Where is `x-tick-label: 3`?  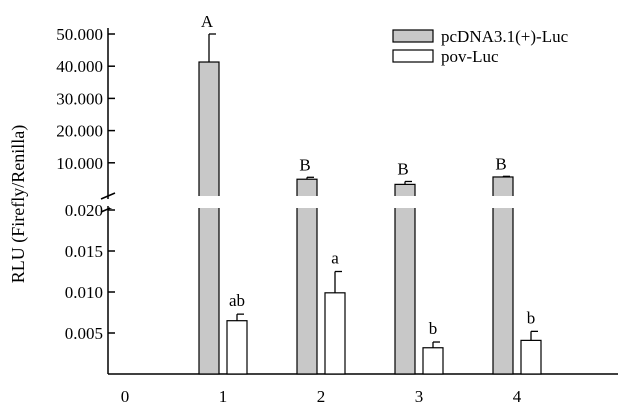
x-tick-label: 3 is located at coordinates (419, 396).